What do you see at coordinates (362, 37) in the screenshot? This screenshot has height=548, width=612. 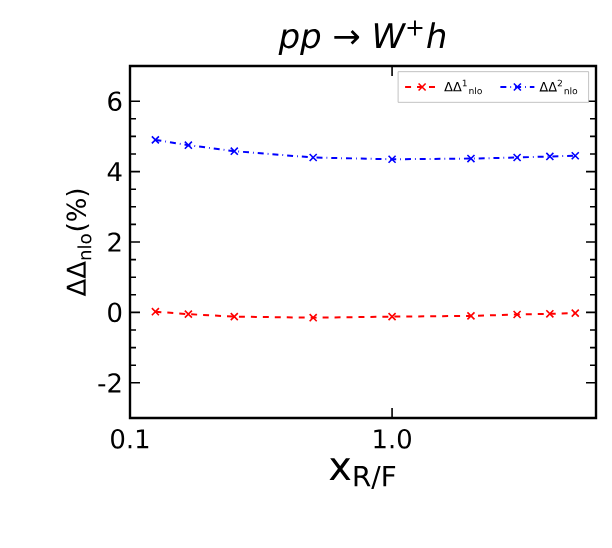 I see `chart-title: pp → W$^{+}$h` at bounding box center [362, 37].